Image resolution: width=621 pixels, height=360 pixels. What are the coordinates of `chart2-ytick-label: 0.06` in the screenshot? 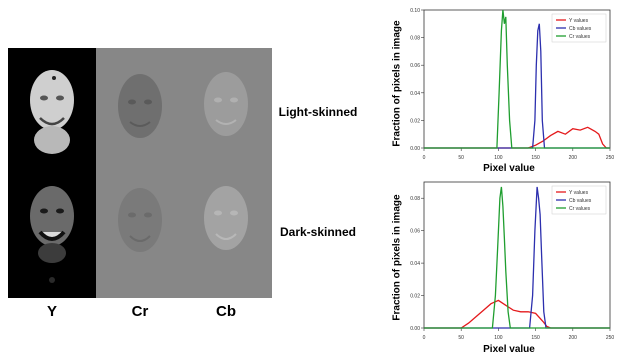 It's located at (415, 232).